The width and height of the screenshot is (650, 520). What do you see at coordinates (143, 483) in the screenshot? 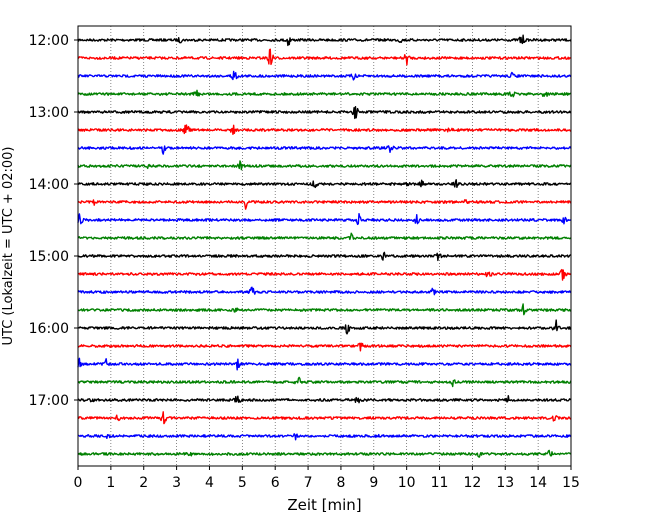
I see `x-tick-label: 2` at bounding box center [143, 483].